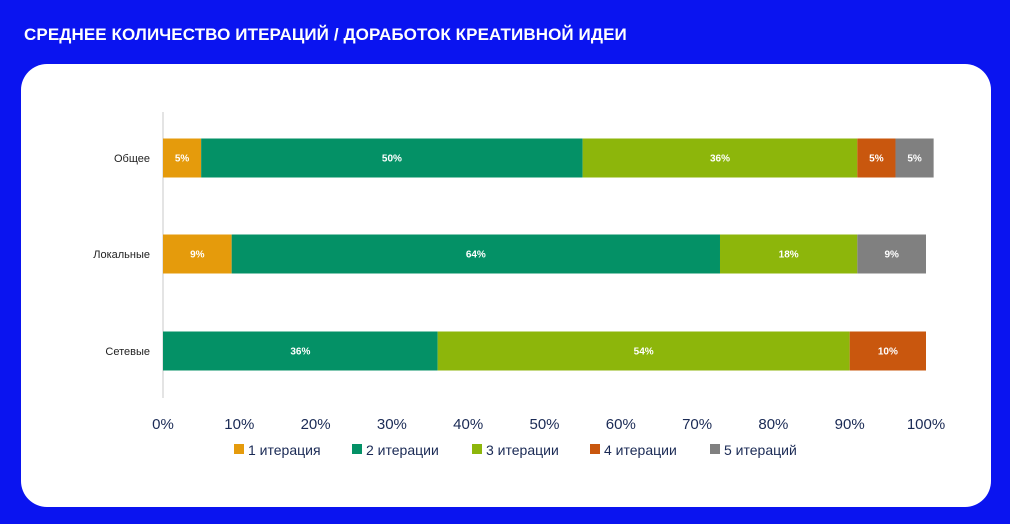  Describe the element at coordinates (926, 424) in the screenshot. I see `x-tick-label: 100%` at that location.